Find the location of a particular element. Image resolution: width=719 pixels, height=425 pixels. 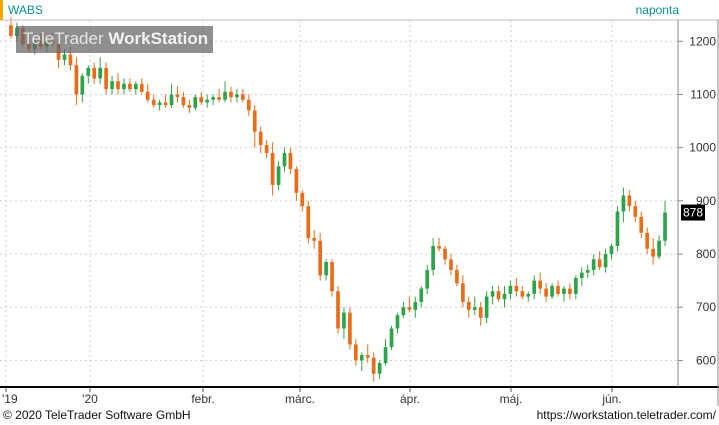

copyright-text: © 2020 TeleTrader Software GmbH is located at coordinates (97, 415).